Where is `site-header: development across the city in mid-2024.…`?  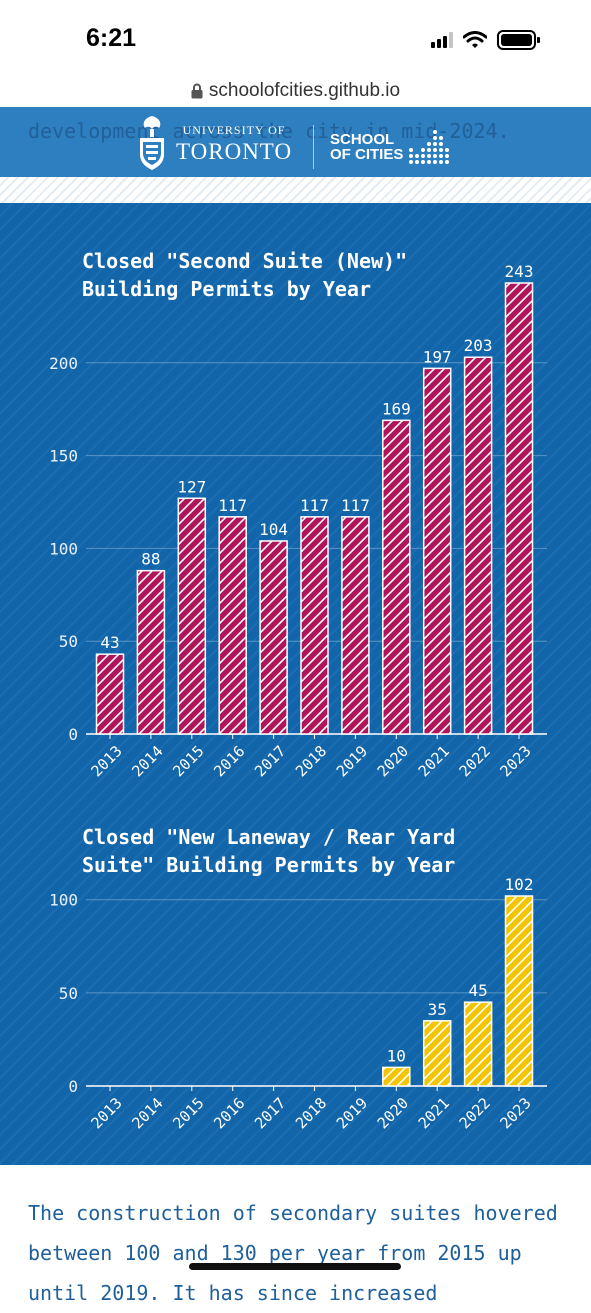
site-header: development across the city in mid-2024.… is located at coordinates (295, 142).